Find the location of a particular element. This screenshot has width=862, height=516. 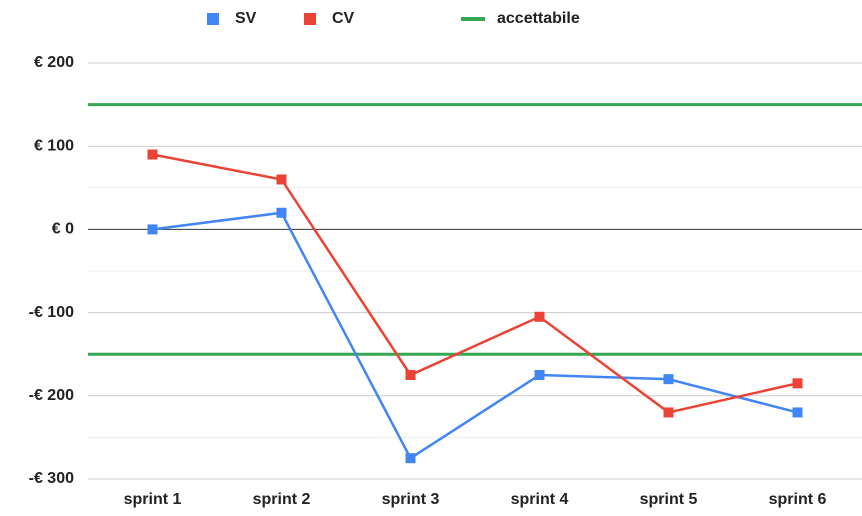

x-tick-label: sprint 1 is located at coordinates (153, 499).